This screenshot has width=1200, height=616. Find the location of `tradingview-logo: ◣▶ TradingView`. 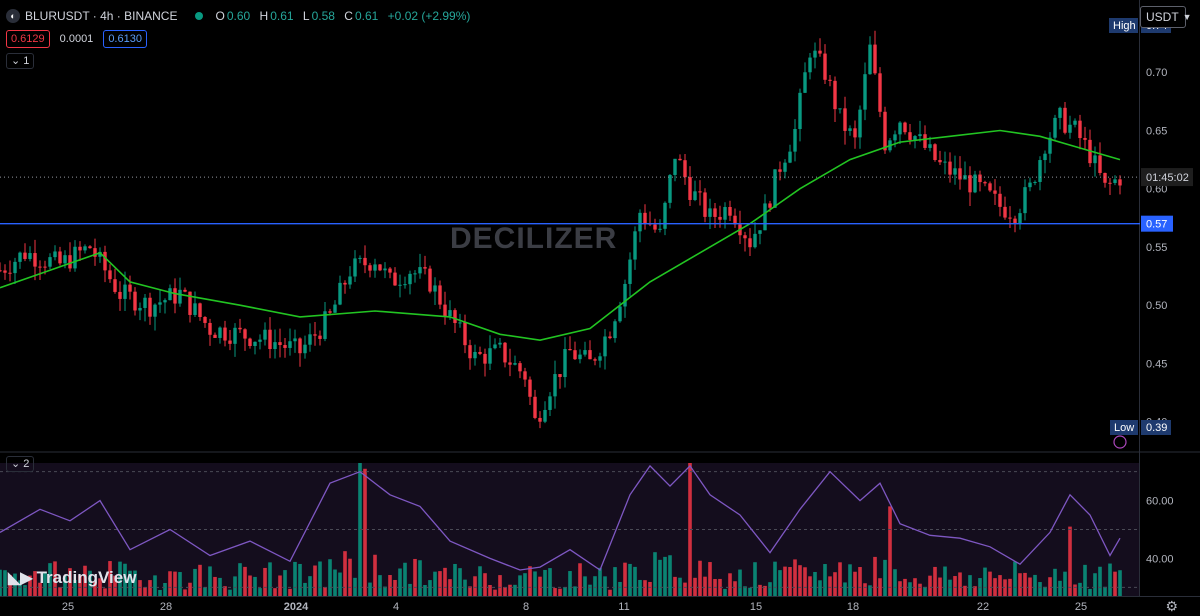

tradingview-logo: ◣▶ TradingView is located at coordinates (72, 578).